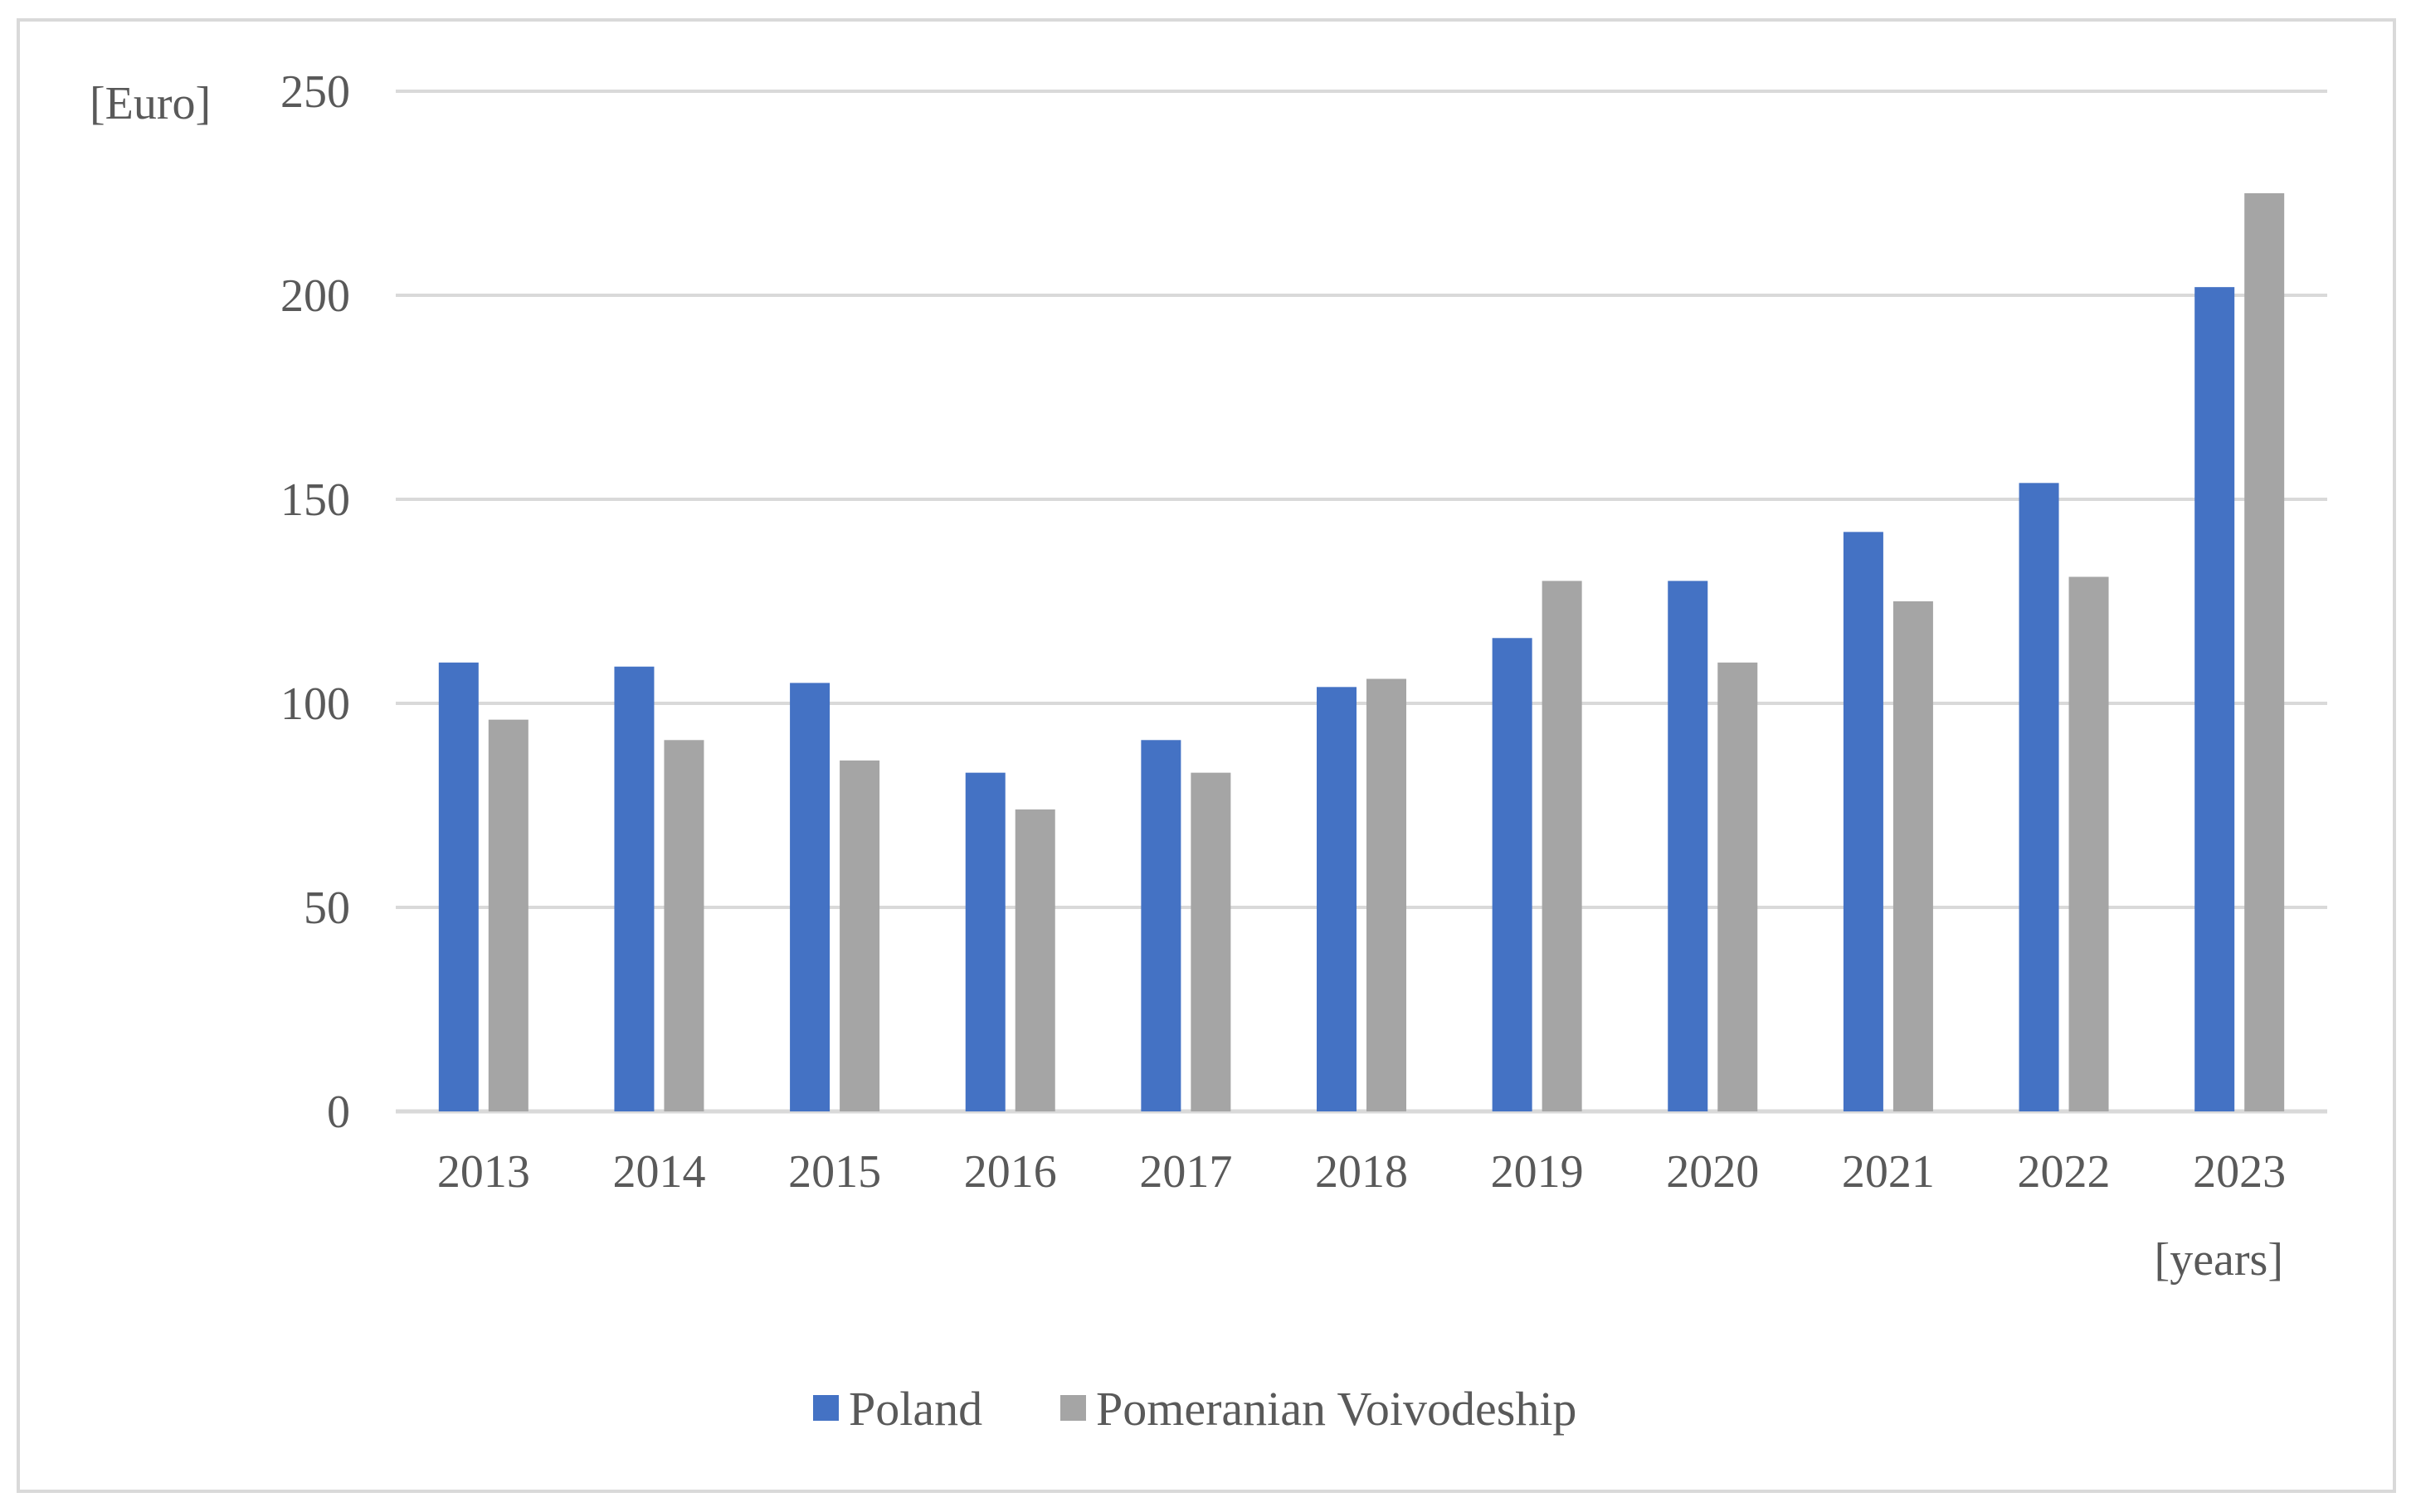 The height and width of the screenshot is (1512, 2416). Describe the element at coordinates (1863, 822) in the screenshot. I see `bar-poland-2021` at that location.